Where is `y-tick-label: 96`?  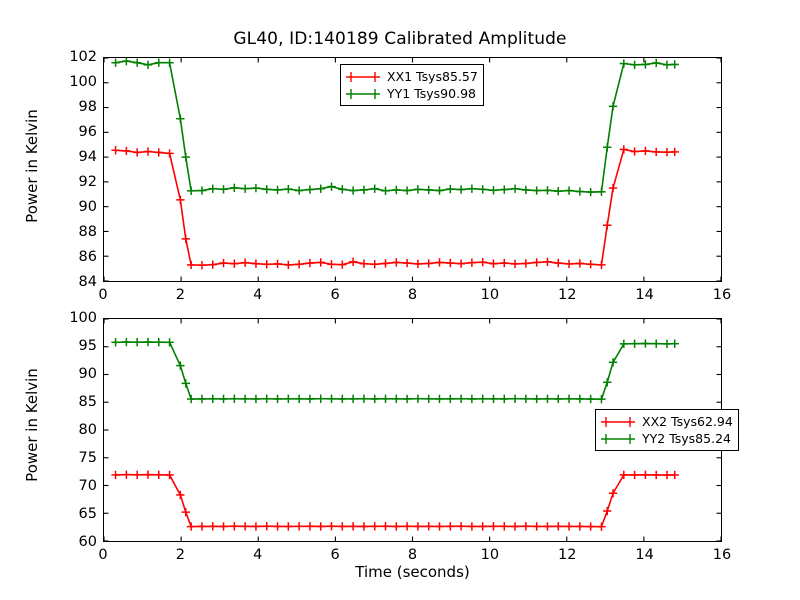
y-tick-label: 96 is located at coordinates (87, 132).